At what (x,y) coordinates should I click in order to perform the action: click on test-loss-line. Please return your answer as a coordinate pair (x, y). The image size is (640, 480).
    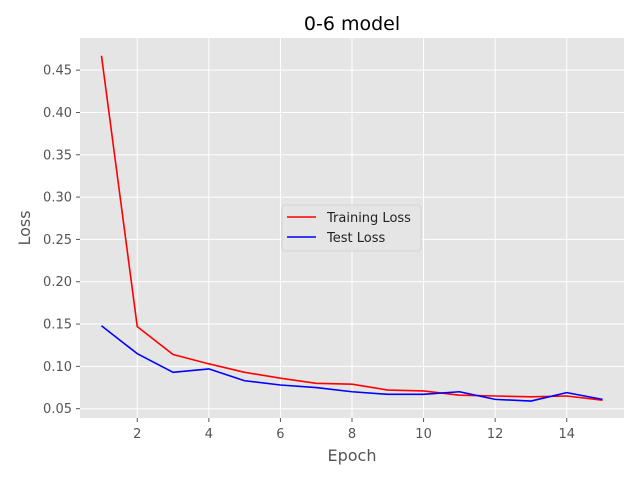
    Looking at the image, I should click on (351, 363).